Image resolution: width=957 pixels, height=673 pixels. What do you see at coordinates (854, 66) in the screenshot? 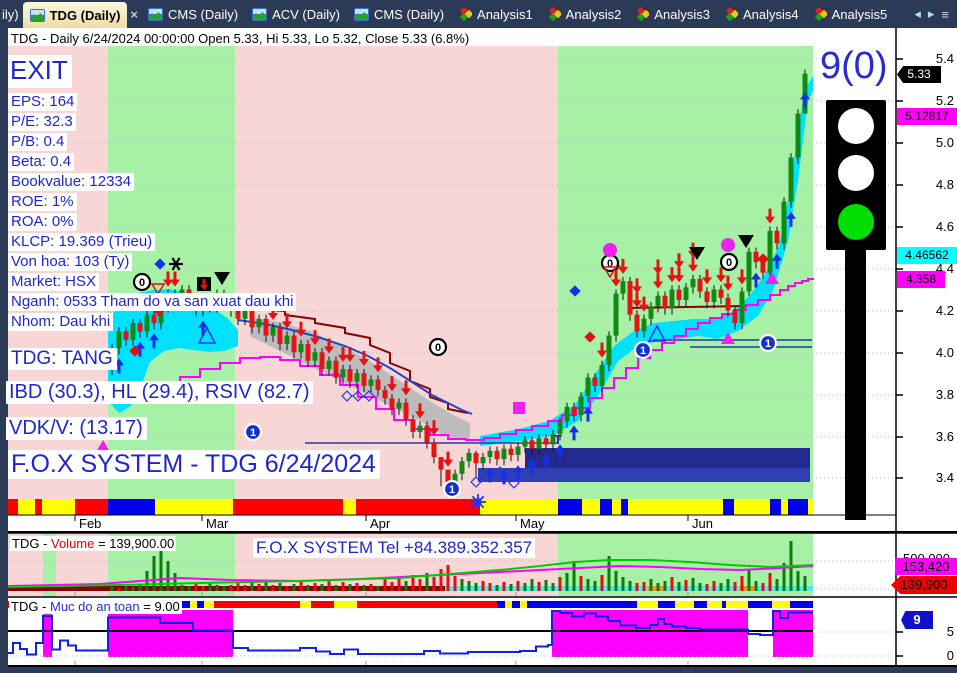
I see `signal-count-label: 9(0)` at bounding box center [854, 66].